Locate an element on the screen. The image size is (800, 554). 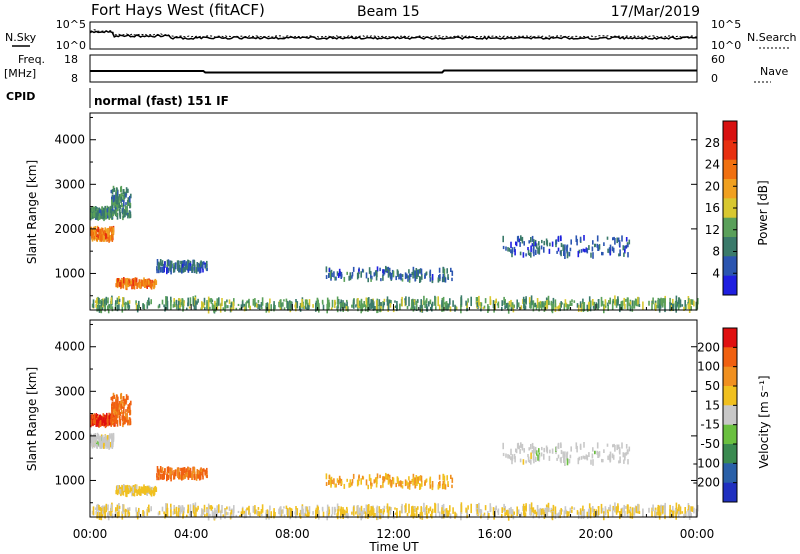
nsearch-trace is located at coordinates (393, 33).